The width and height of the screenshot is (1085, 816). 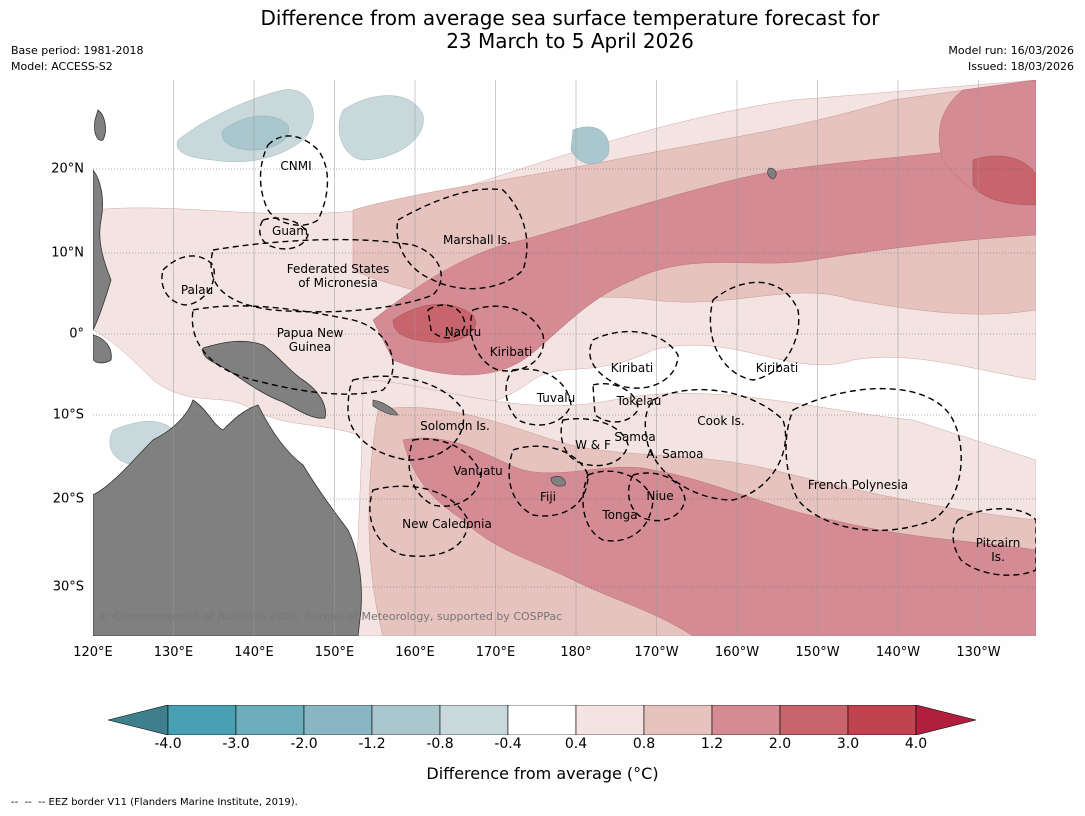 I want to click on borneo-landmass, so click(x=102, y=349).